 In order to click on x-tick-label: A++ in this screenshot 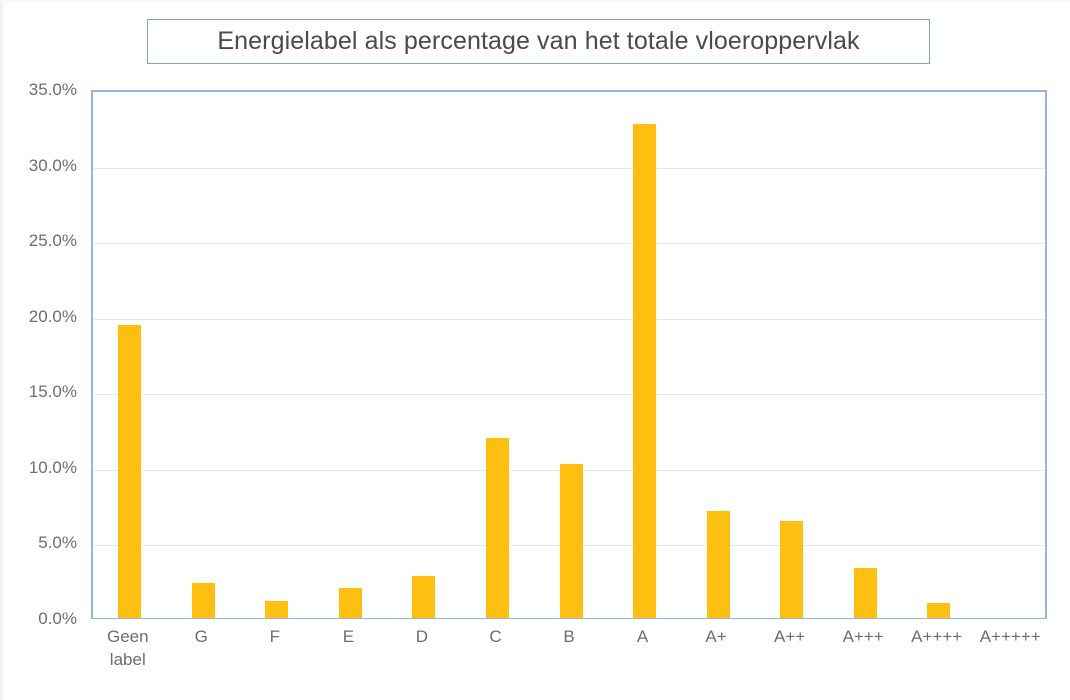, I will do `click(790, 636)`.